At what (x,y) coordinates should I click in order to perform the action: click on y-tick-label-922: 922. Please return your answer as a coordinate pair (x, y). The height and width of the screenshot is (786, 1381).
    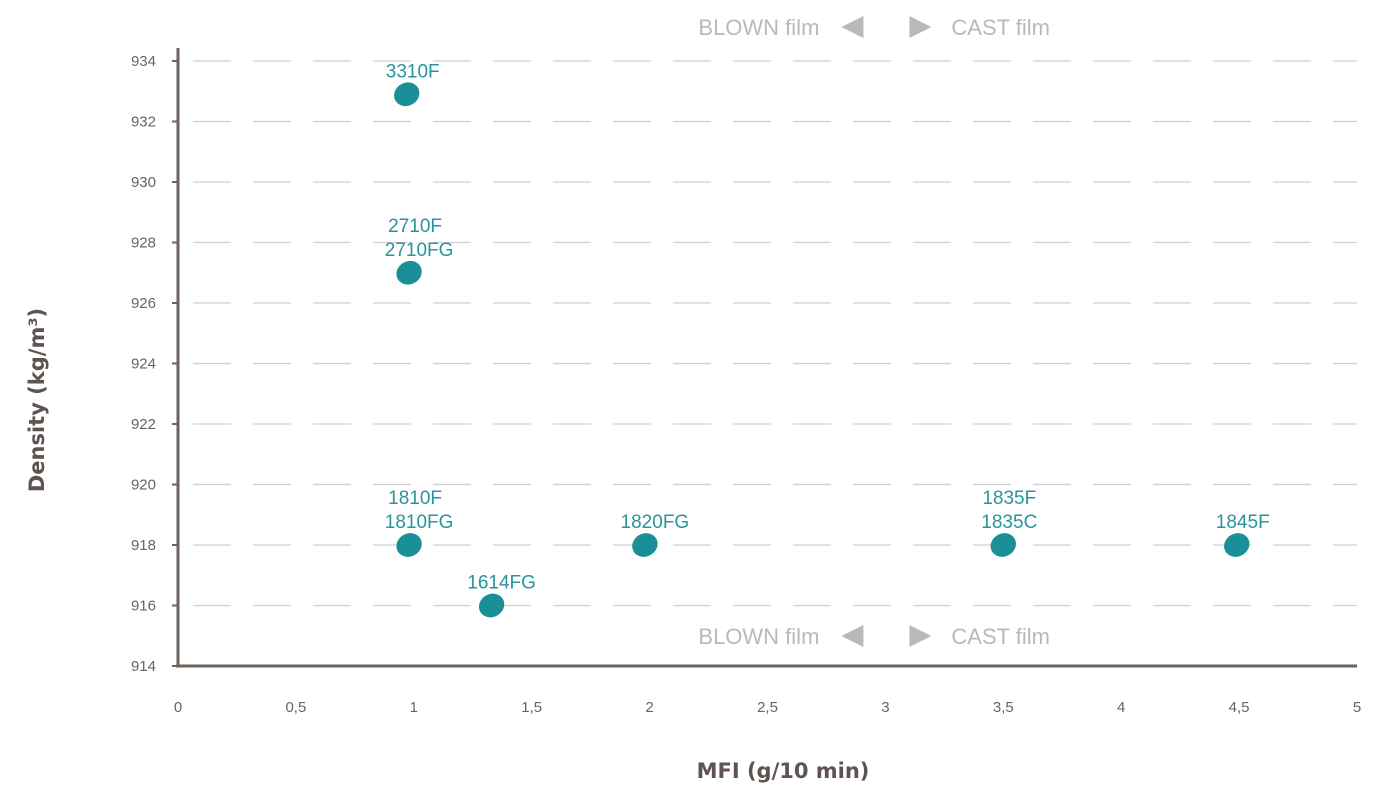
    Looking at the image, I should click on (143, 424).